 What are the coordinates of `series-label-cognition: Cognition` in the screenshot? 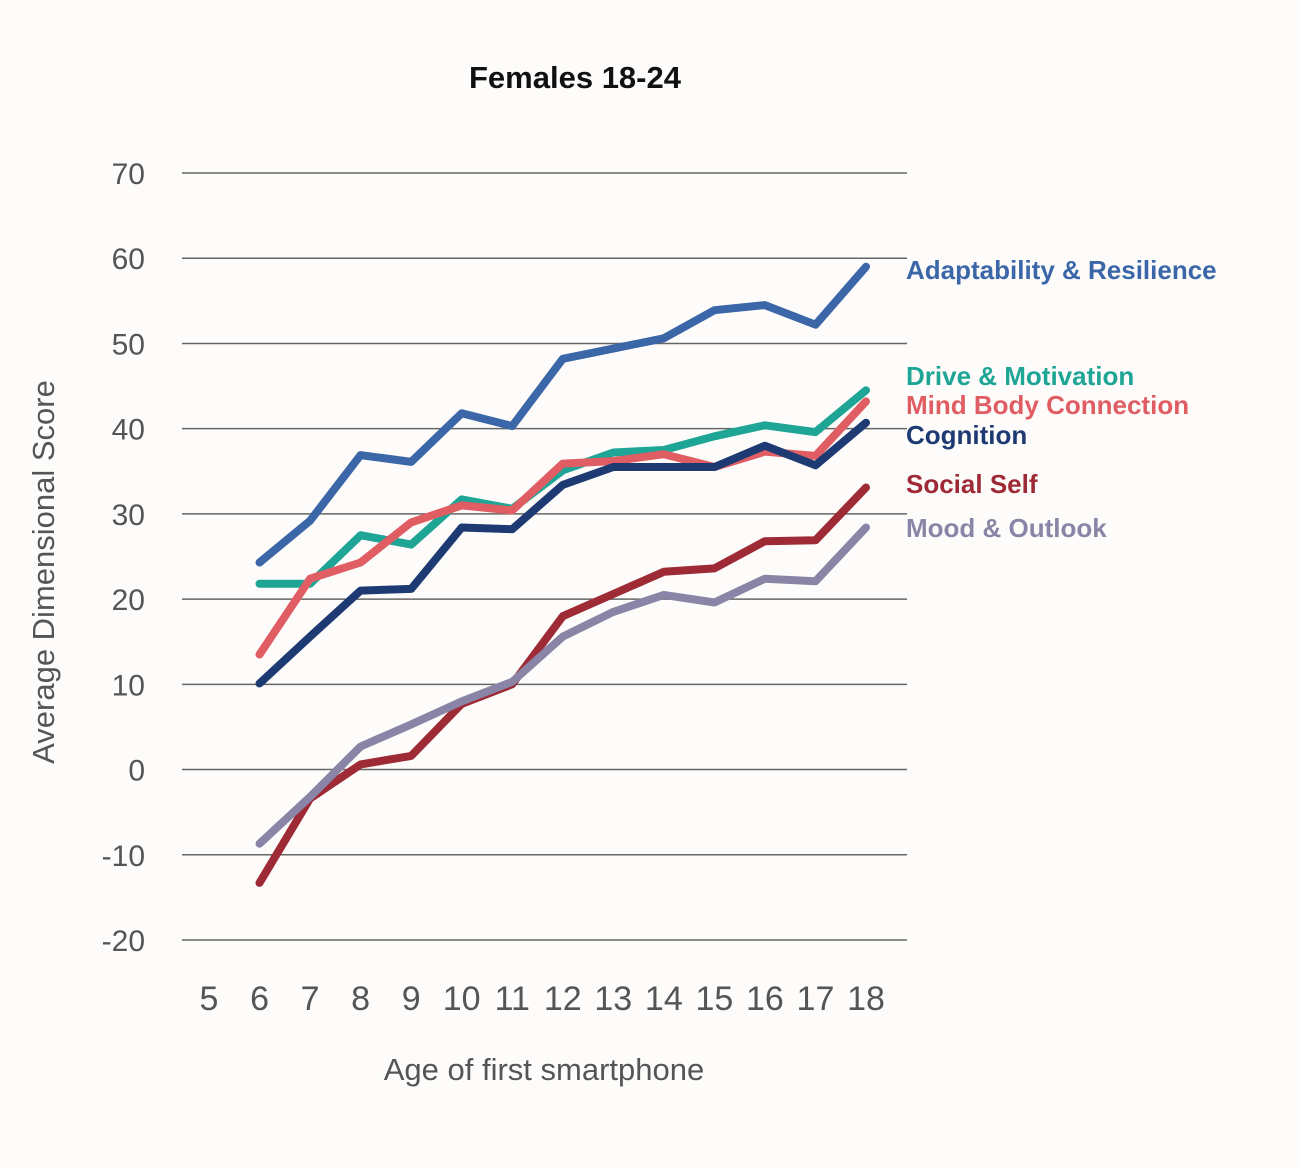 It's located at (966, 435).